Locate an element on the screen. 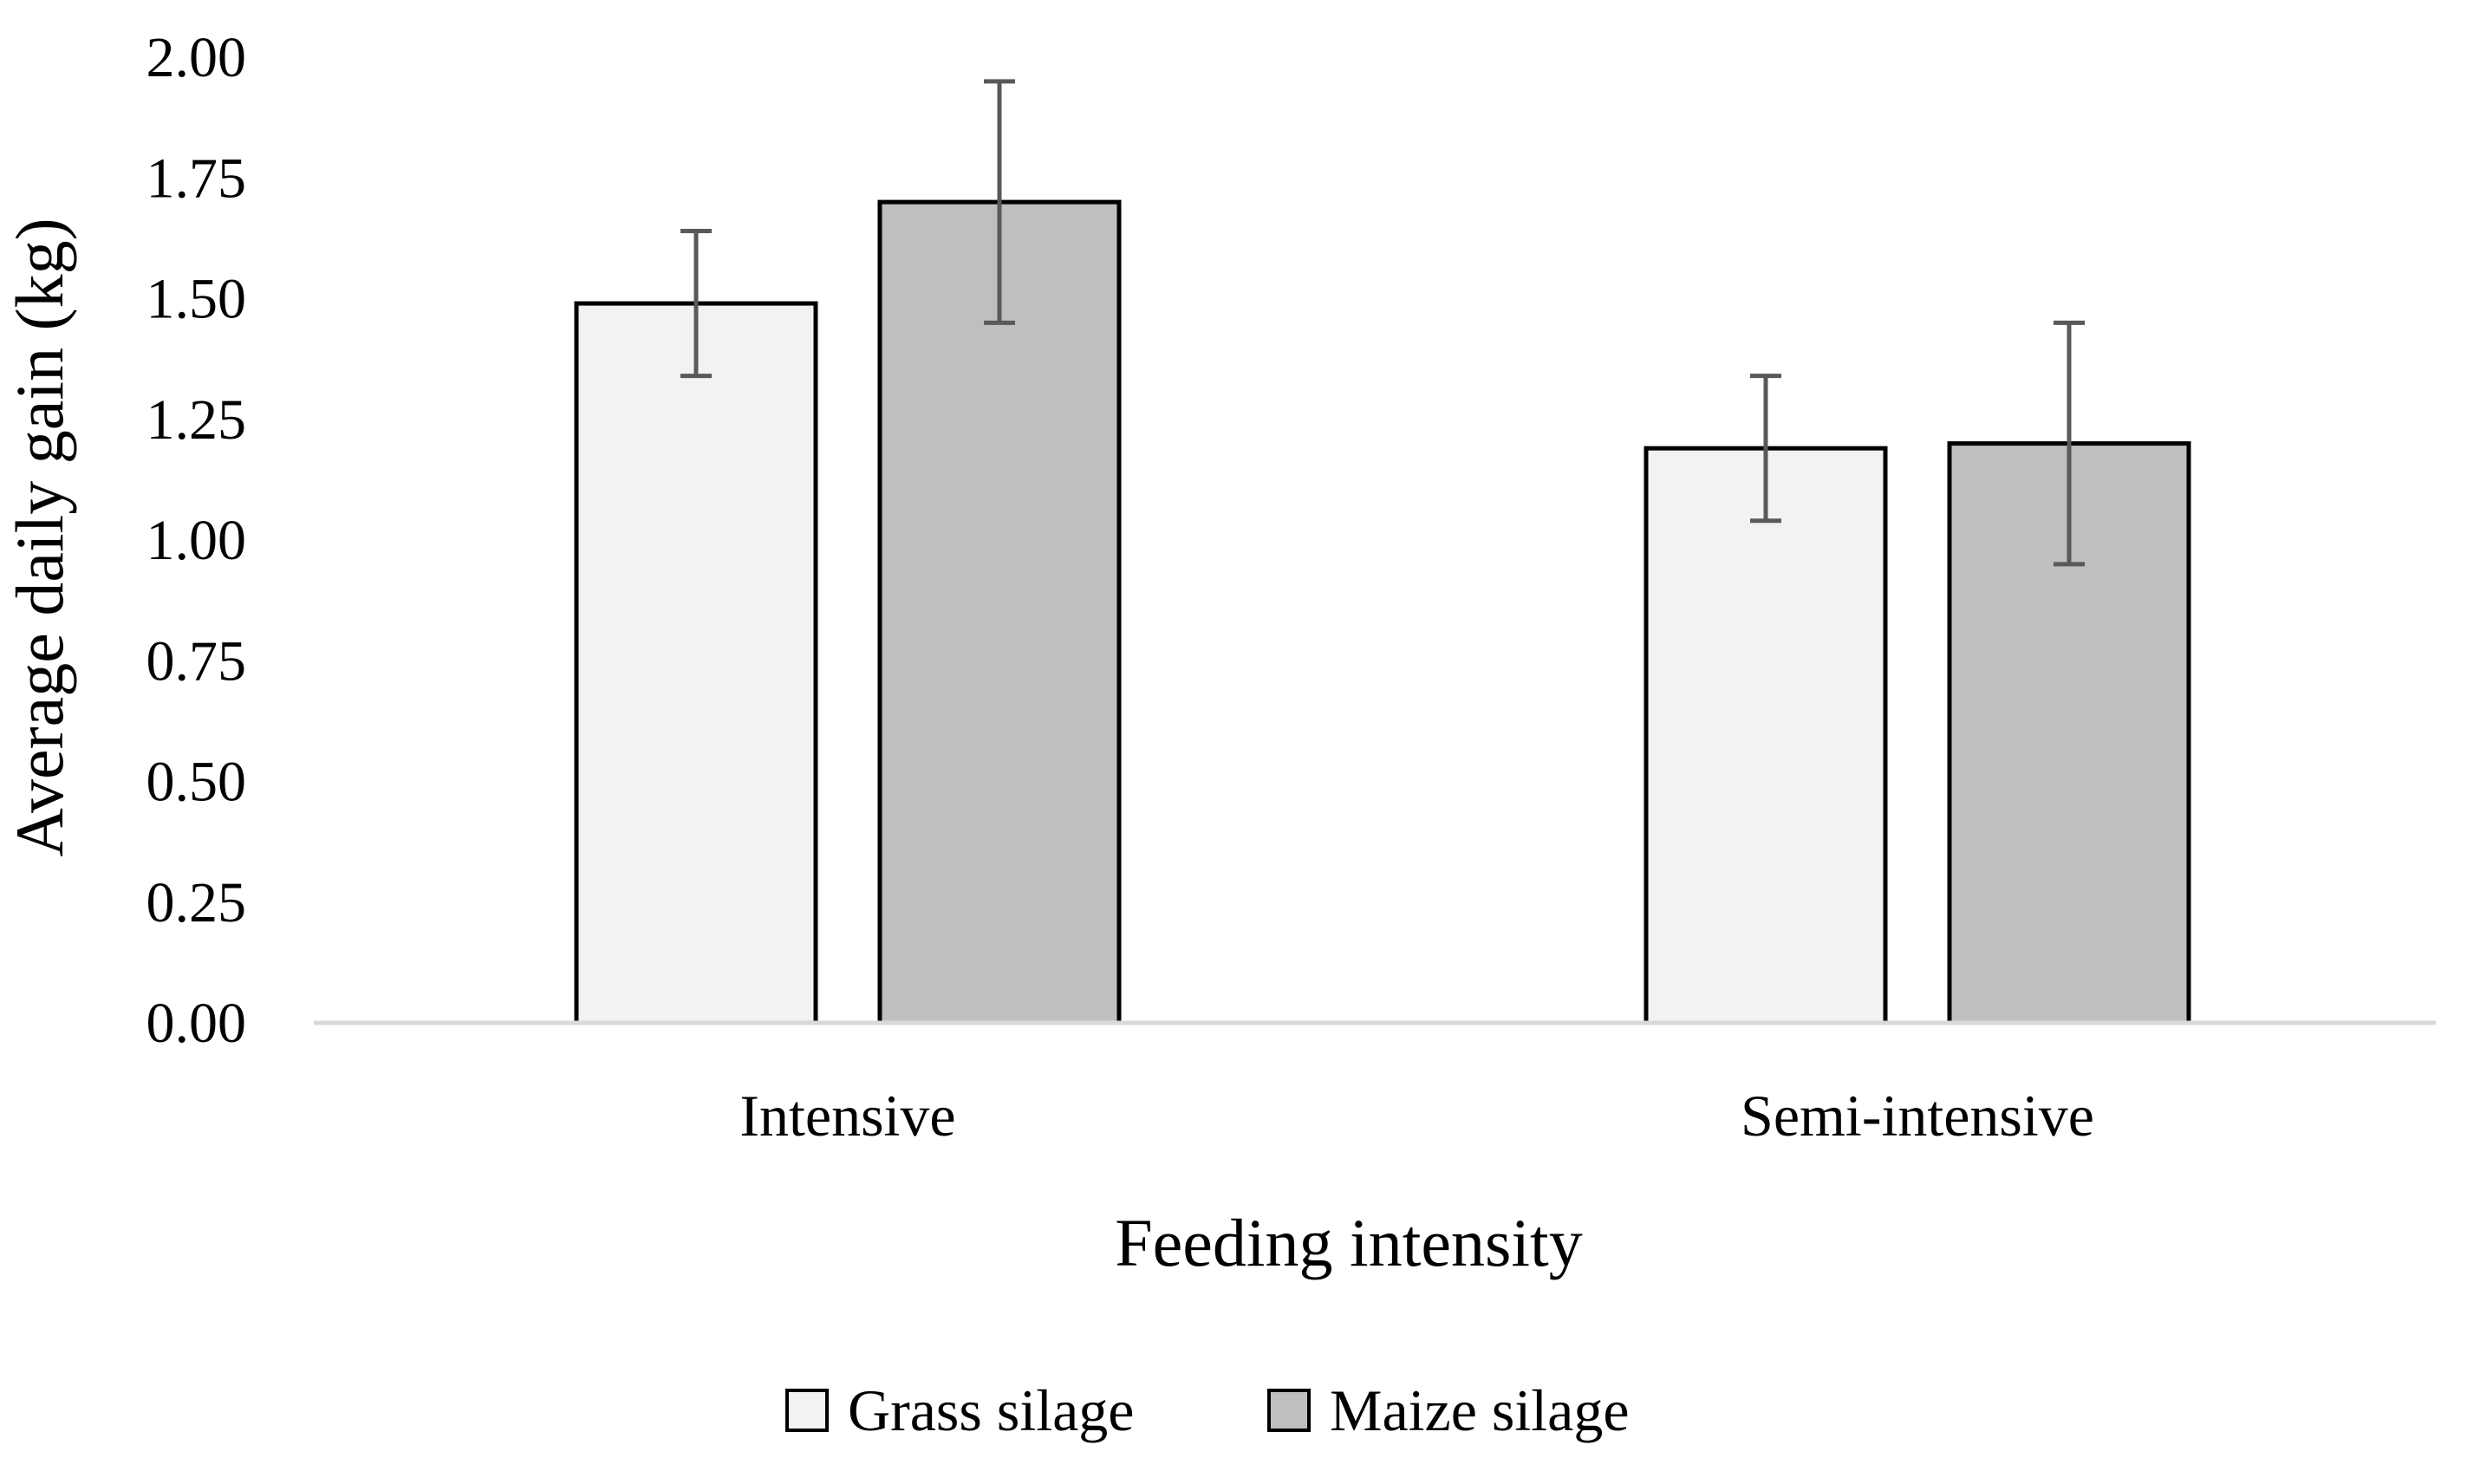 The width and height of the screenshot is (2467, 1484). y-tick-label: 0.75 is located at coordinates (197, 661).